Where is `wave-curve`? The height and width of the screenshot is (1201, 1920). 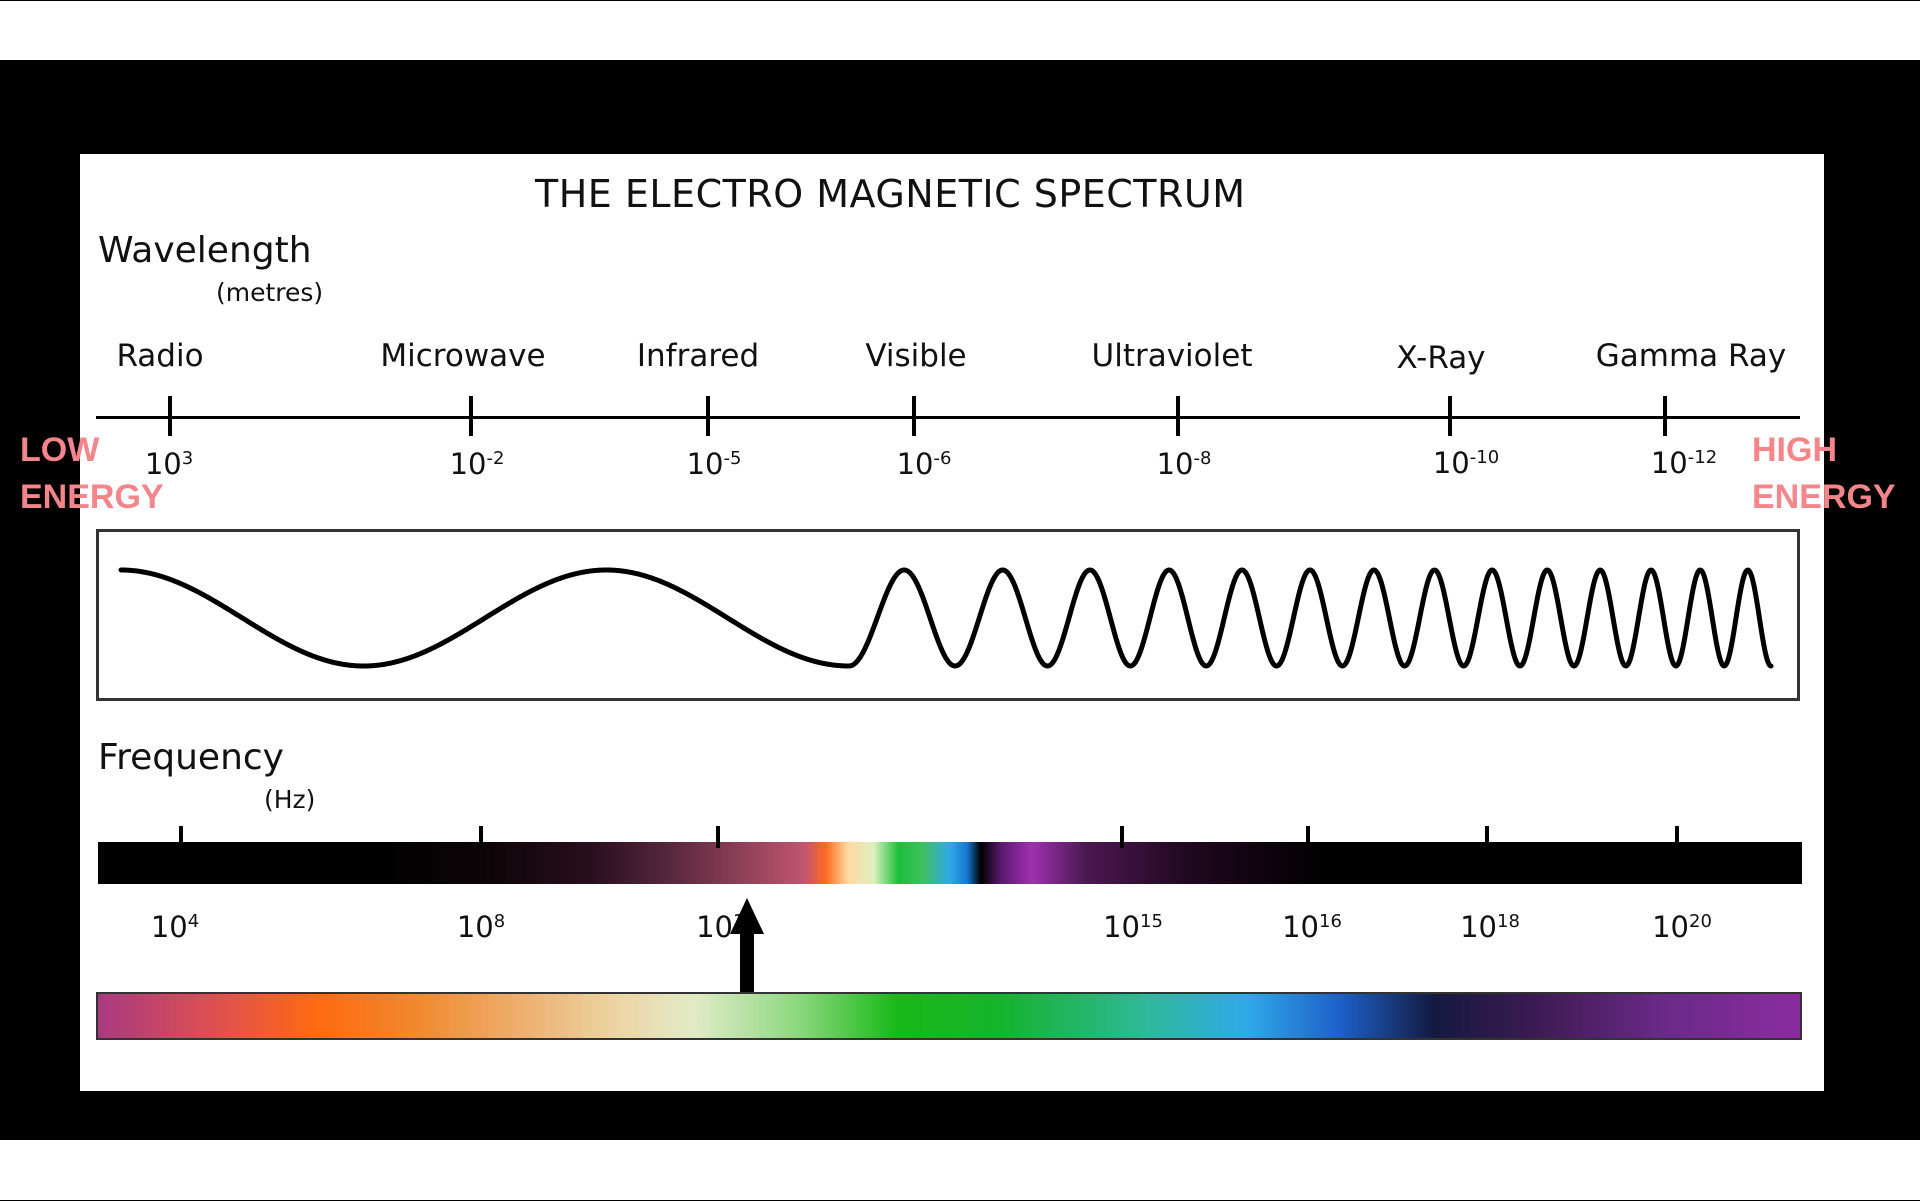 wave-curve is located at coordinates (946, 618).